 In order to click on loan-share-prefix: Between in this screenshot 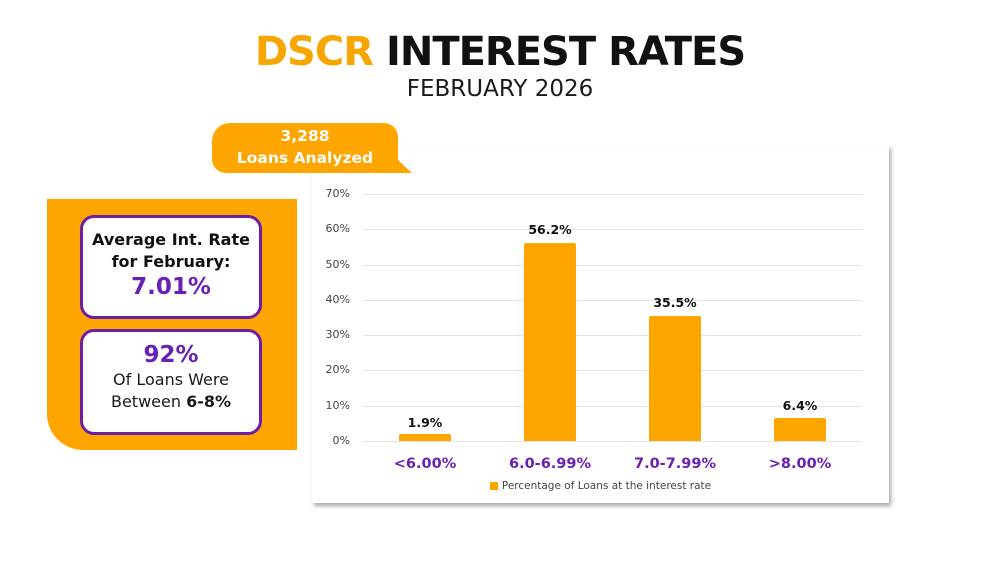, I will do `click(148, 401)`.